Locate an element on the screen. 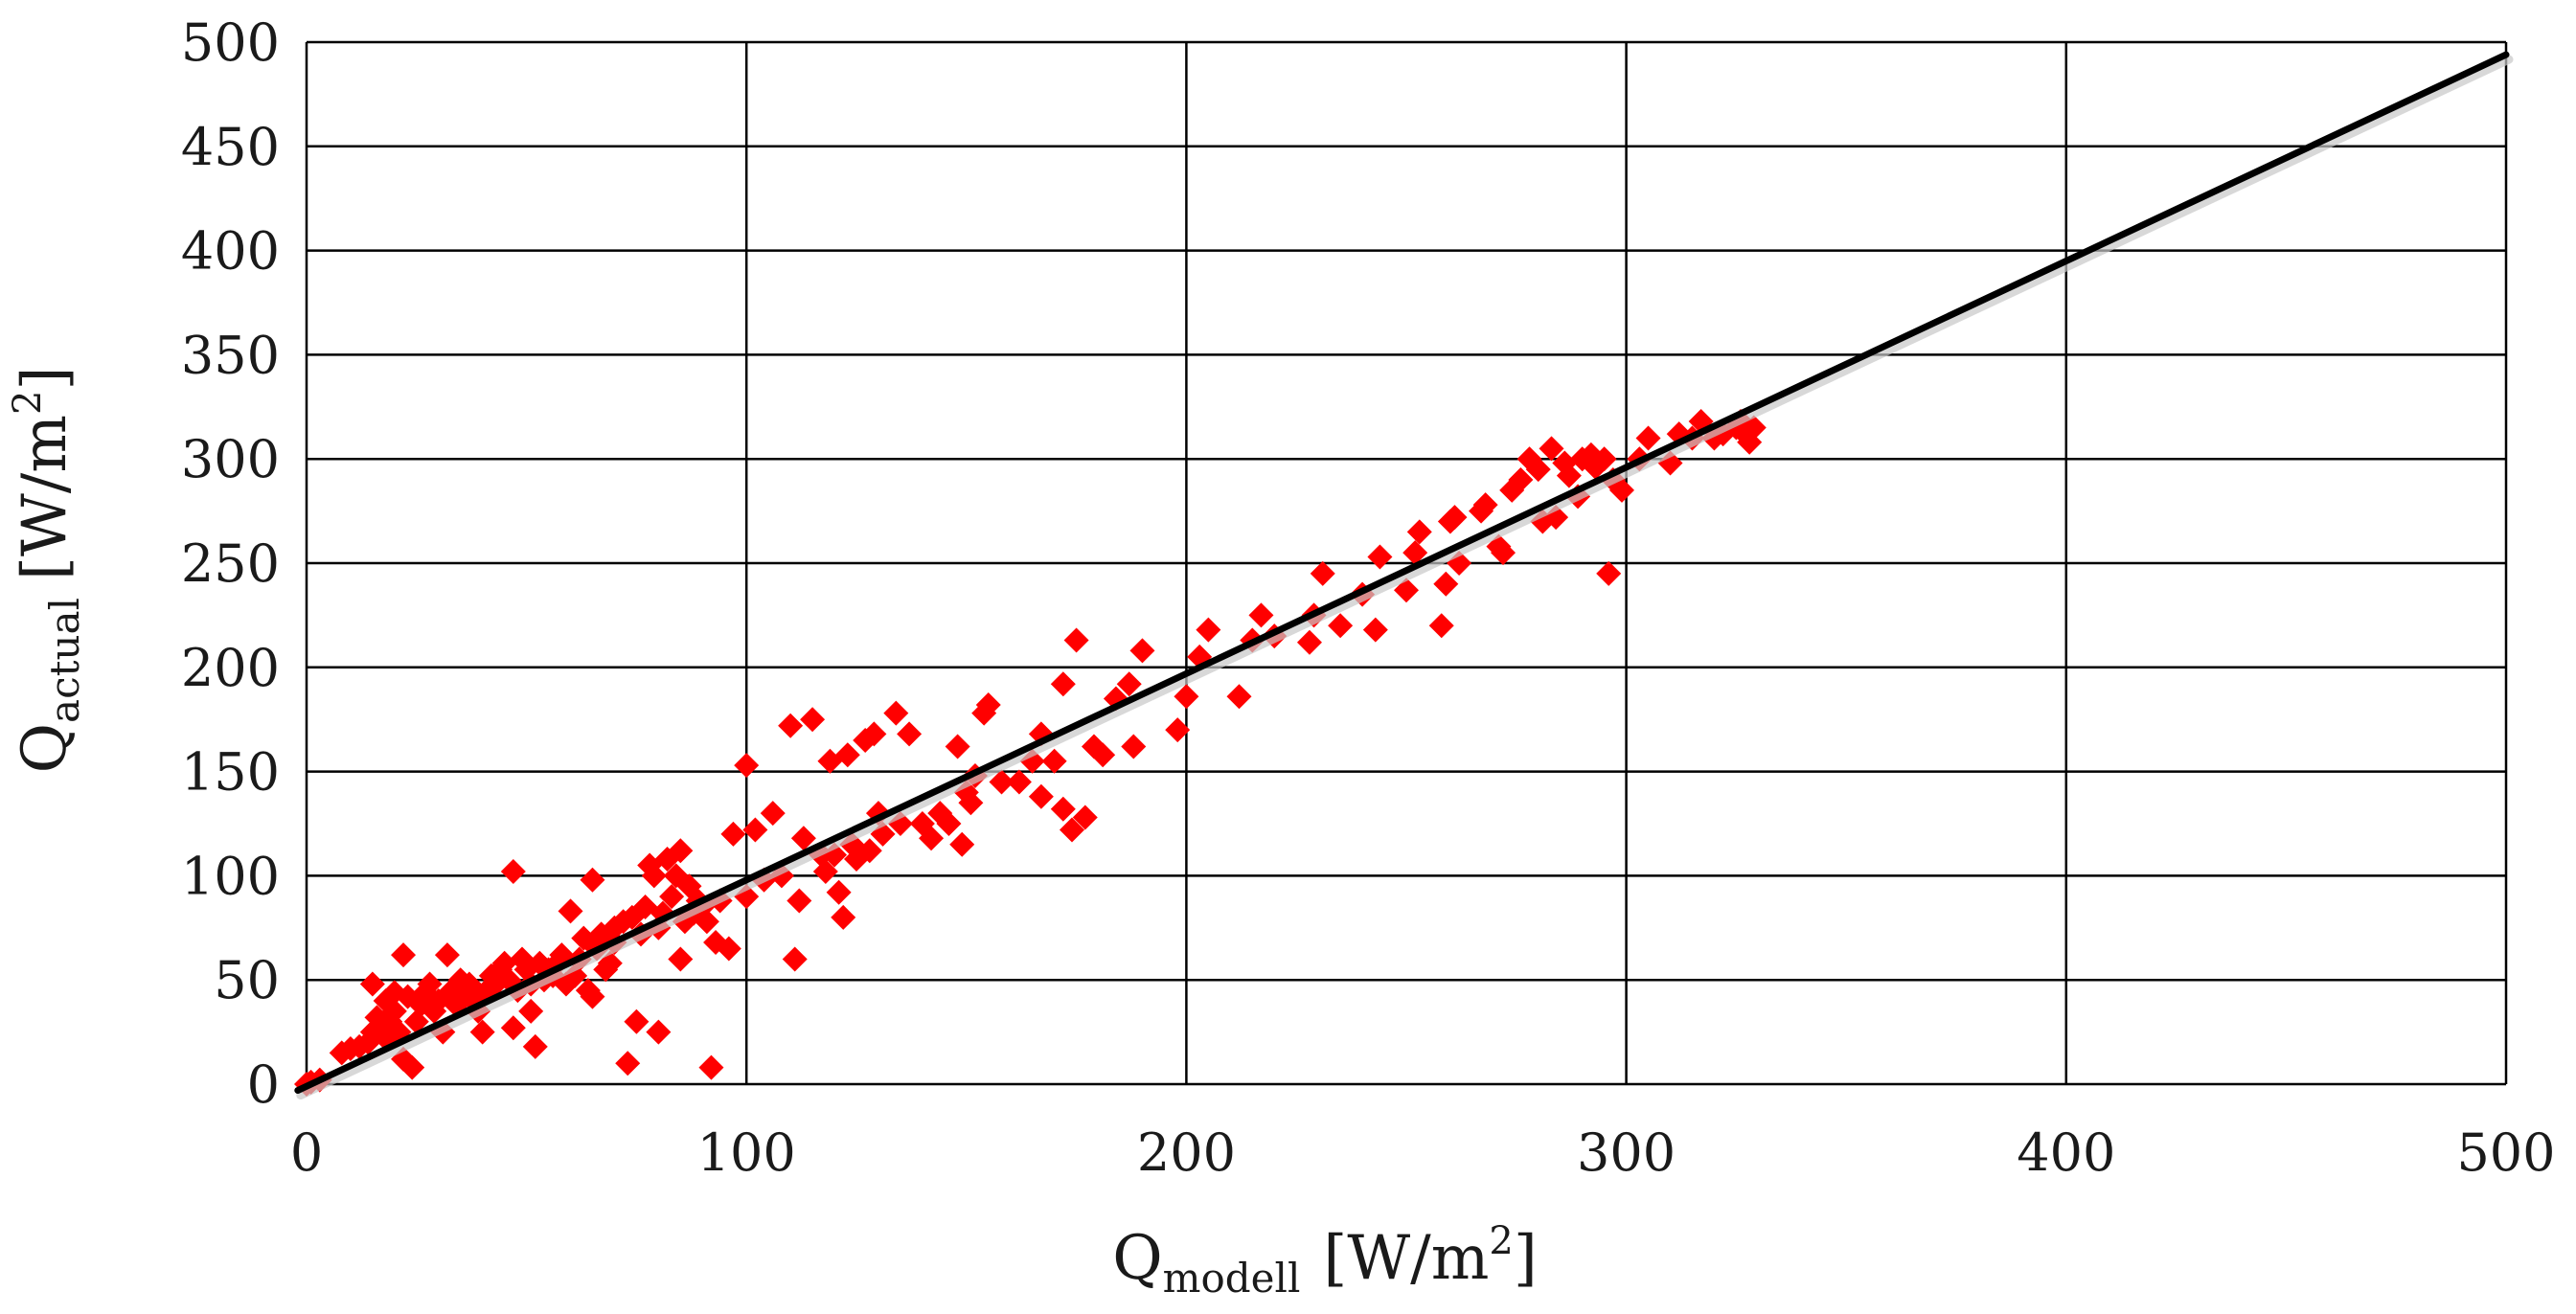 Image resolution: width=2576 pixels, height=1314 pixels. y-tick-label: 50 is located at coordinates (247, 980).